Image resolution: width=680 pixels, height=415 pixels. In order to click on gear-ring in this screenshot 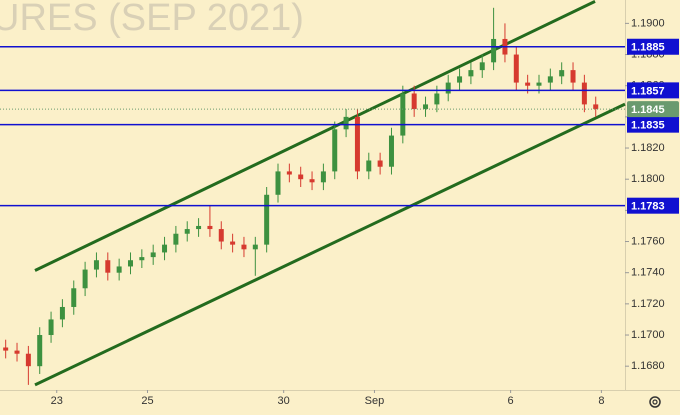, I will do `click(655, 402)`.